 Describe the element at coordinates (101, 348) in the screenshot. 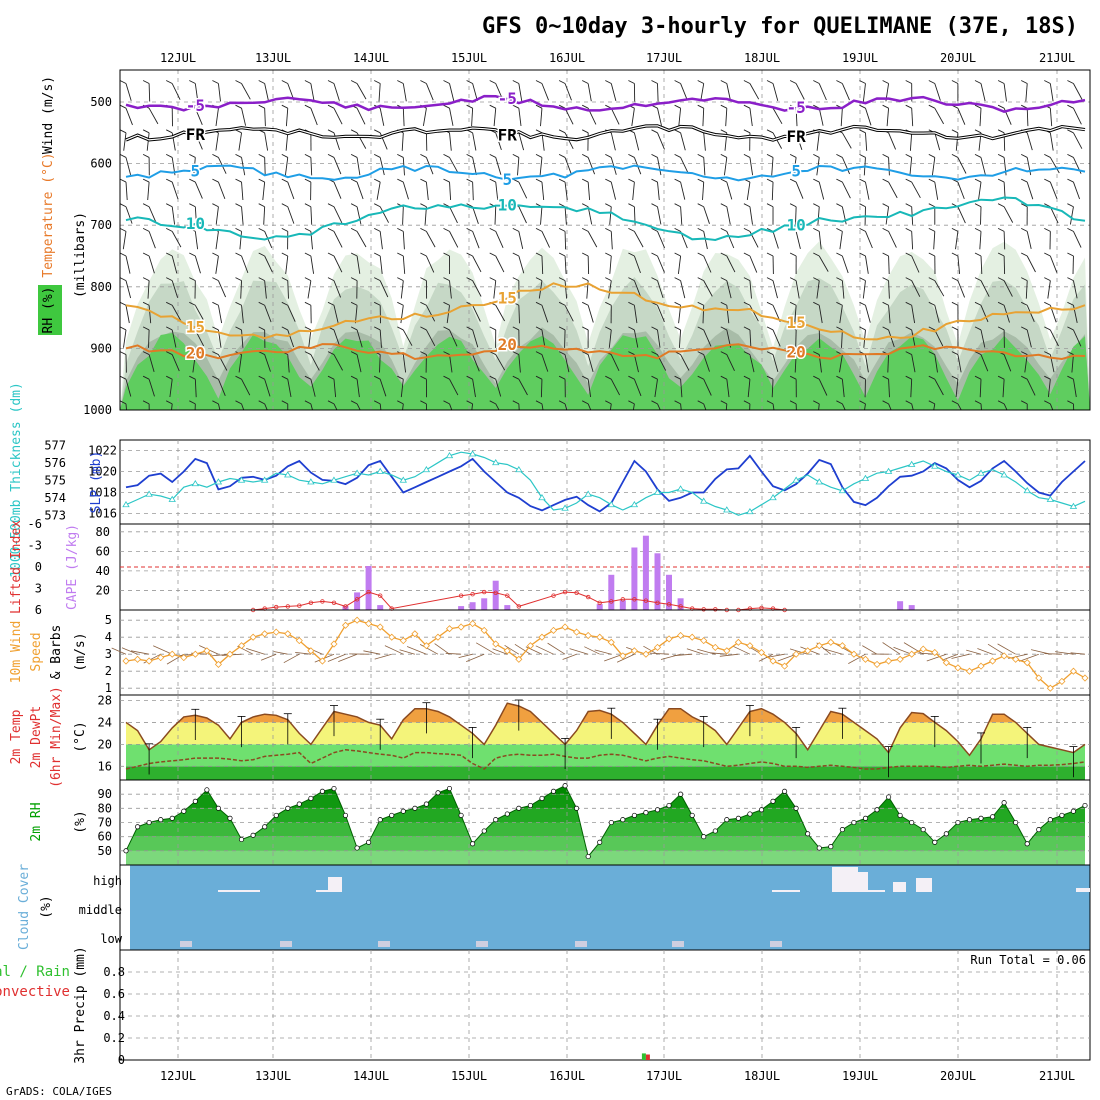

I see `upper-air-ytick-900: 900` at that location.